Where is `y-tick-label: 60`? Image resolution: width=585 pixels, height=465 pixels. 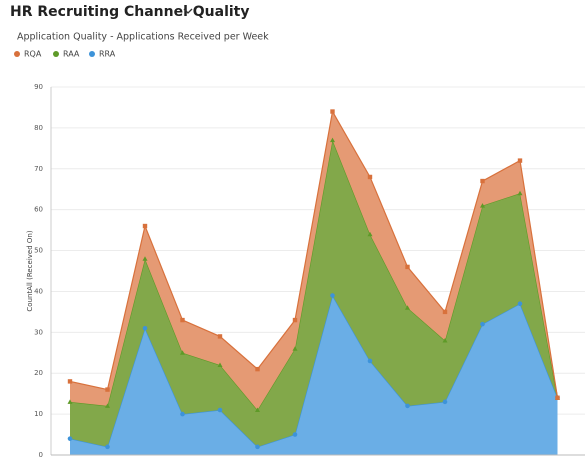
y-tick-label: 60 is located at coordinates (38, 210).